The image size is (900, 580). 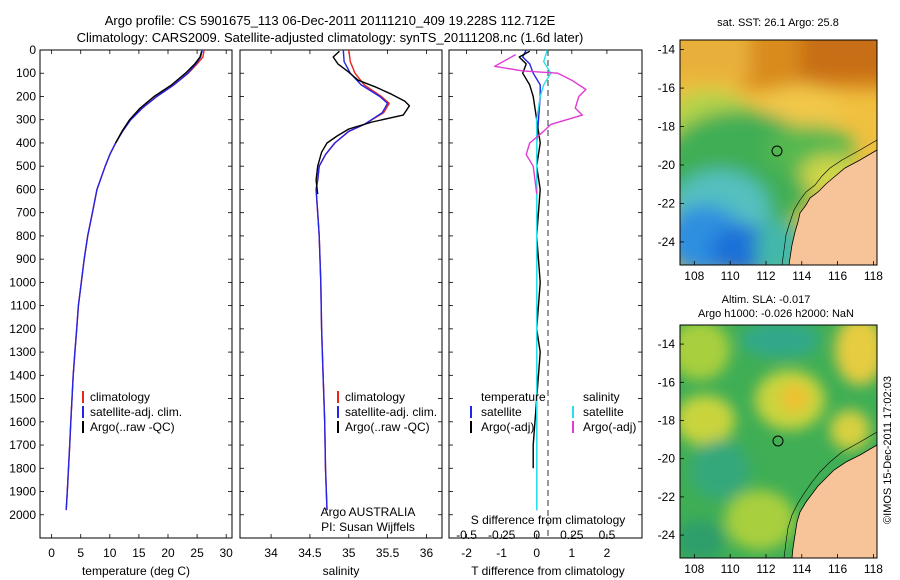 I want to click on x-tick-label: 1, so click(x=571, y=553).